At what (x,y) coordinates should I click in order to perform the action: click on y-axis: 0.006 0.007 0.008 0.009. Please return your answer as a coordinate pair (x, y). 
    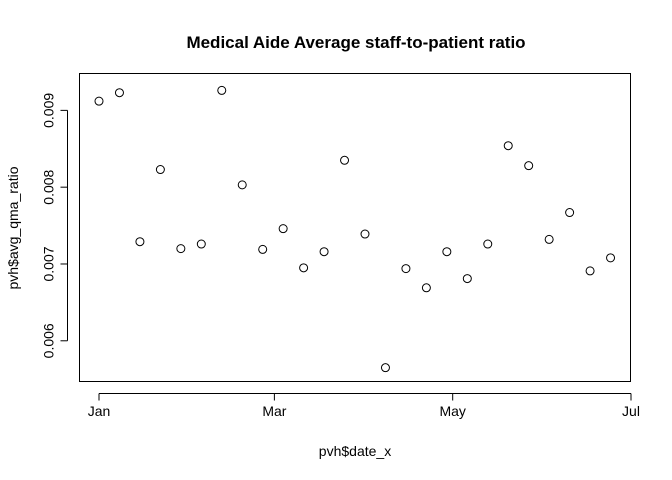
    Looking at the image, I should click on (54, 225).